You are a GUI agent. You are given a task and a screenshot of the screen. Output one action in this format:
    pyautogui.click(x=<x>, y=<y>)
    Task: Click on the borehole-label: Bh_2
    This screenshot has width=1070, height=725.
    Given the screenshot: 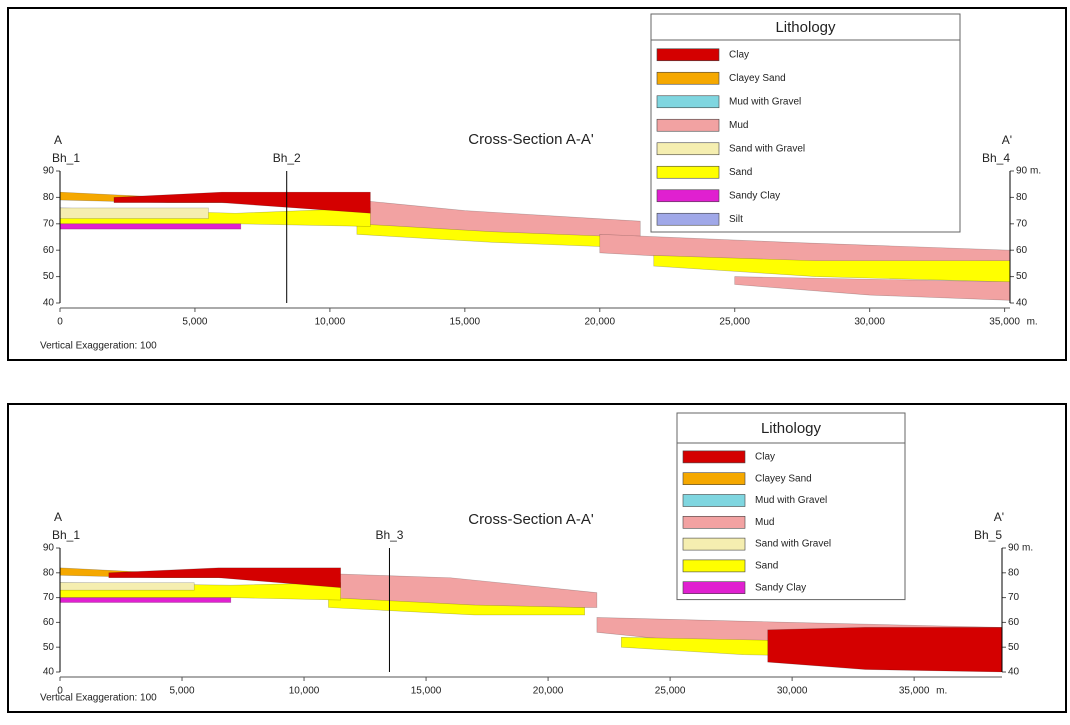 What is the action you would take?
    pyautogui.click(x=287, y=158)
    